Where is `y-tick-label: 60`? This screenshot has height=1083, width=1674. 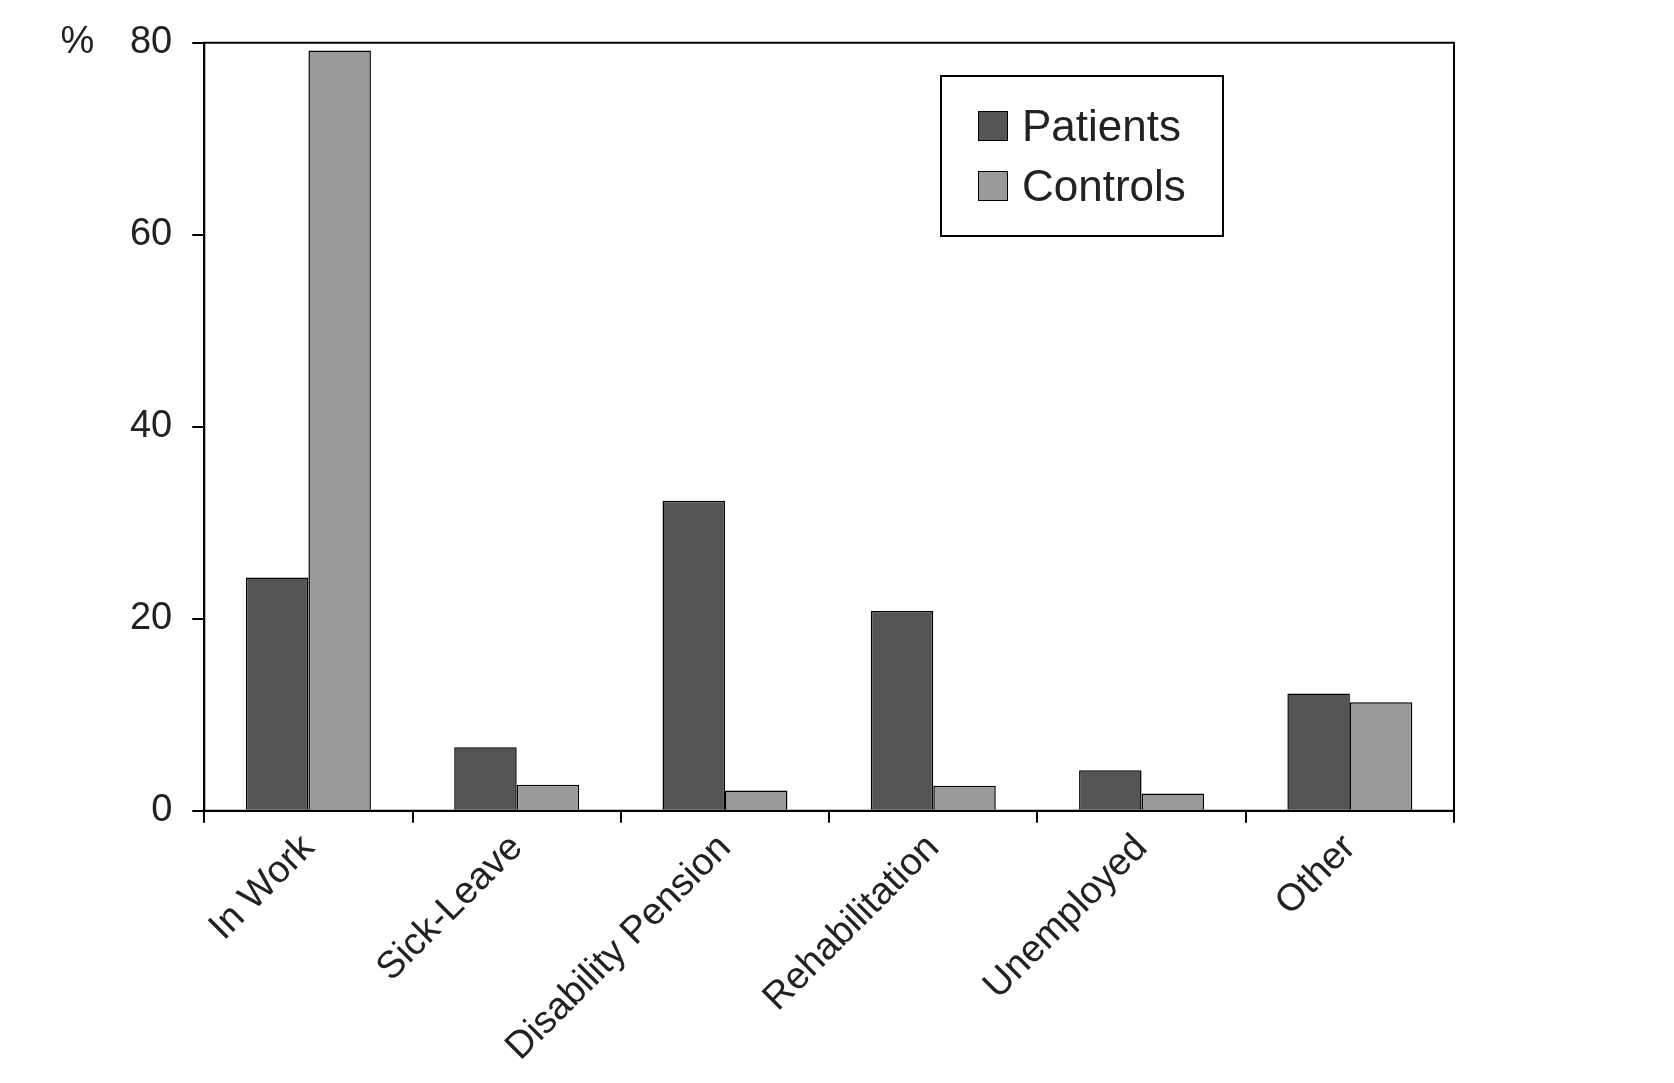 y-tick-label: 60 is located at coordinates (151, 232).